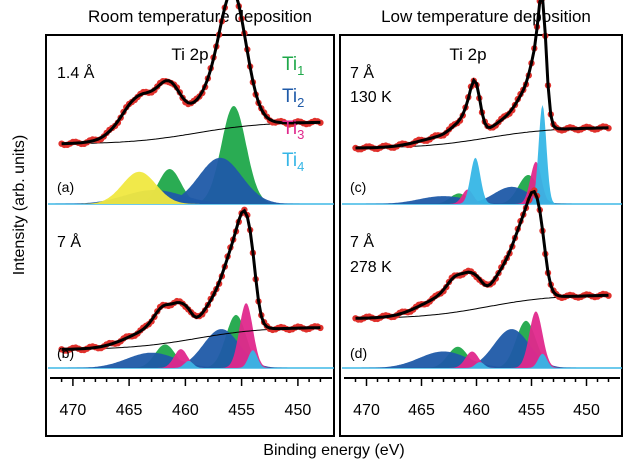  What do you see at coordinates (362, 241) in the screenshot?
I see `panel-d-thickness: 7 Å` at bounding box center [362, 241].